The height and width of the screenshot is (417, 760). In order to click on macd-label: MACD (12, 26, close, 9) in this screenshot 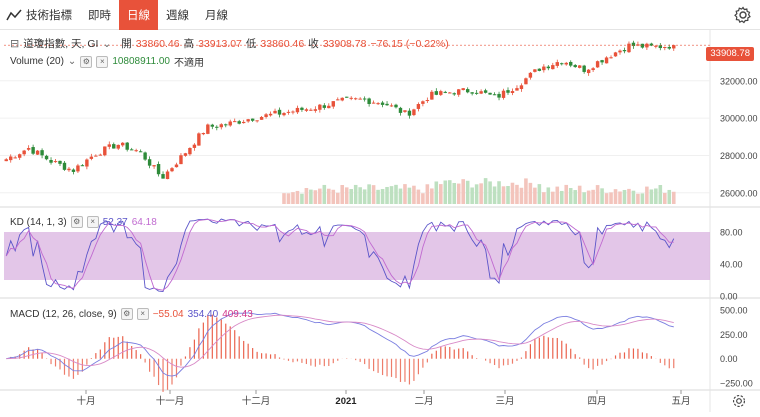, I will do `click(63, 314)`.